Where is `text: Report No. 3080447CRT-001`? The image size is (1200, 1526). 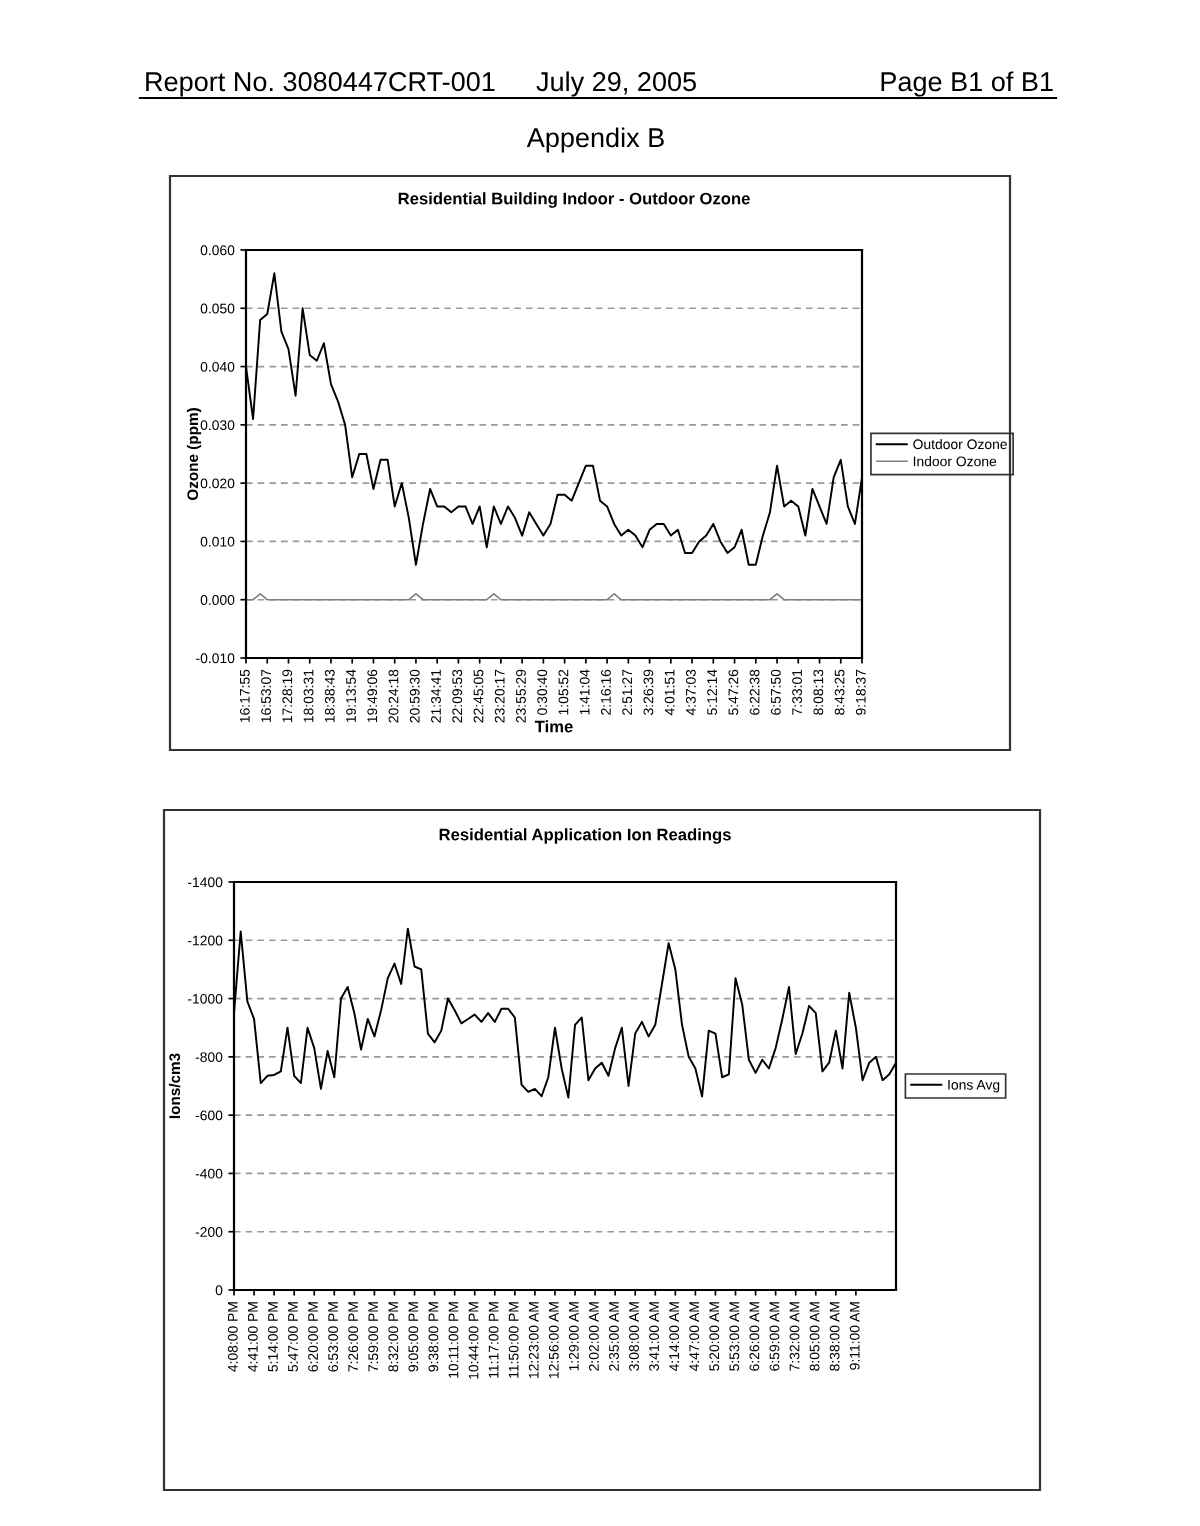 text: Report No. 3080447CRT-001 is located at coordinates (320, 84).